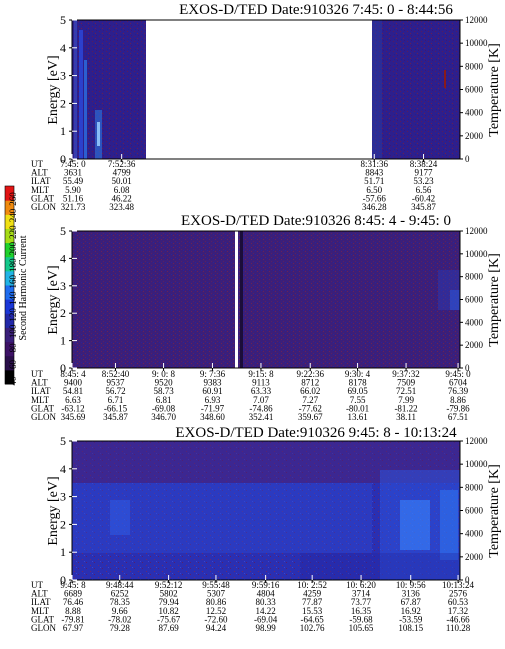 The image size is (505, 649). What do you see at coordinates (474, 90) in the screenshot?
I see `panel-1-y2tick-label: 6000` at bounding box center [474, 90].